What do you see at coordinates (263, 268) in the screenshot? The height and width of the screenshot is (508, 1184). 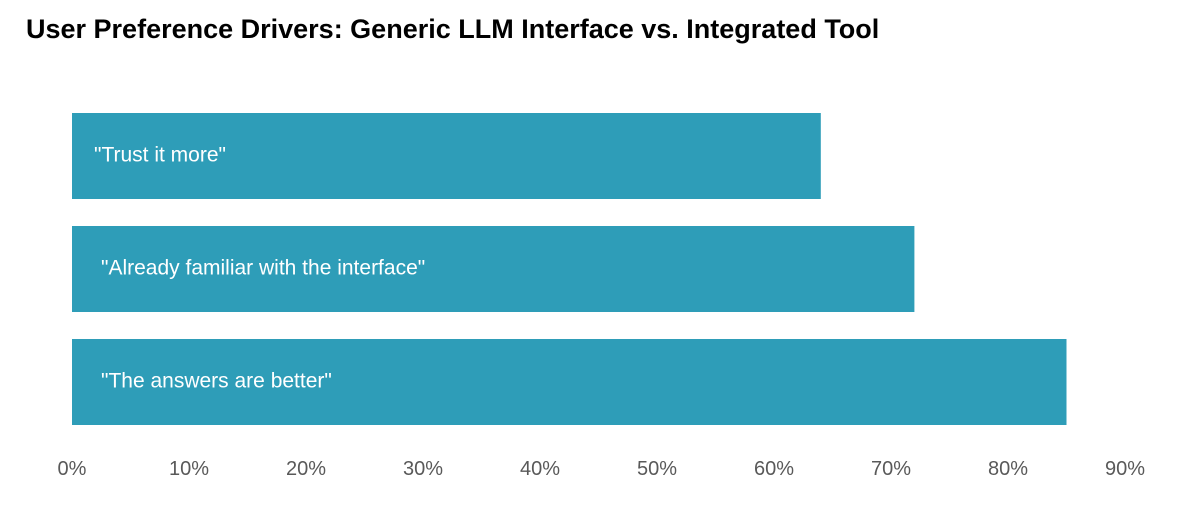 I see `bar-label-1: "Already familiar with the interface"` at bounding box center [263, 268].